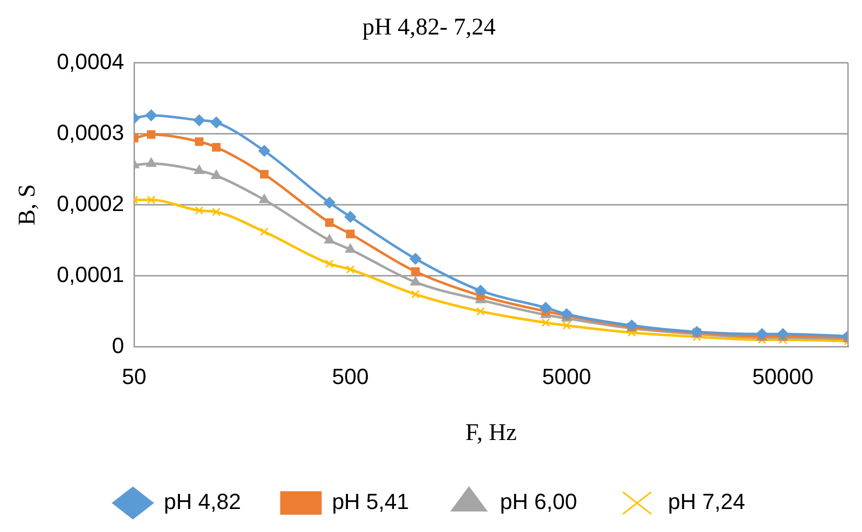 Image resolution: width=862 pixels, height=532 pixels. What do you see at coordinates (783, 377) in the screenshot?
I see `x-tick-label: 50000` at bounding box center [783, 377].